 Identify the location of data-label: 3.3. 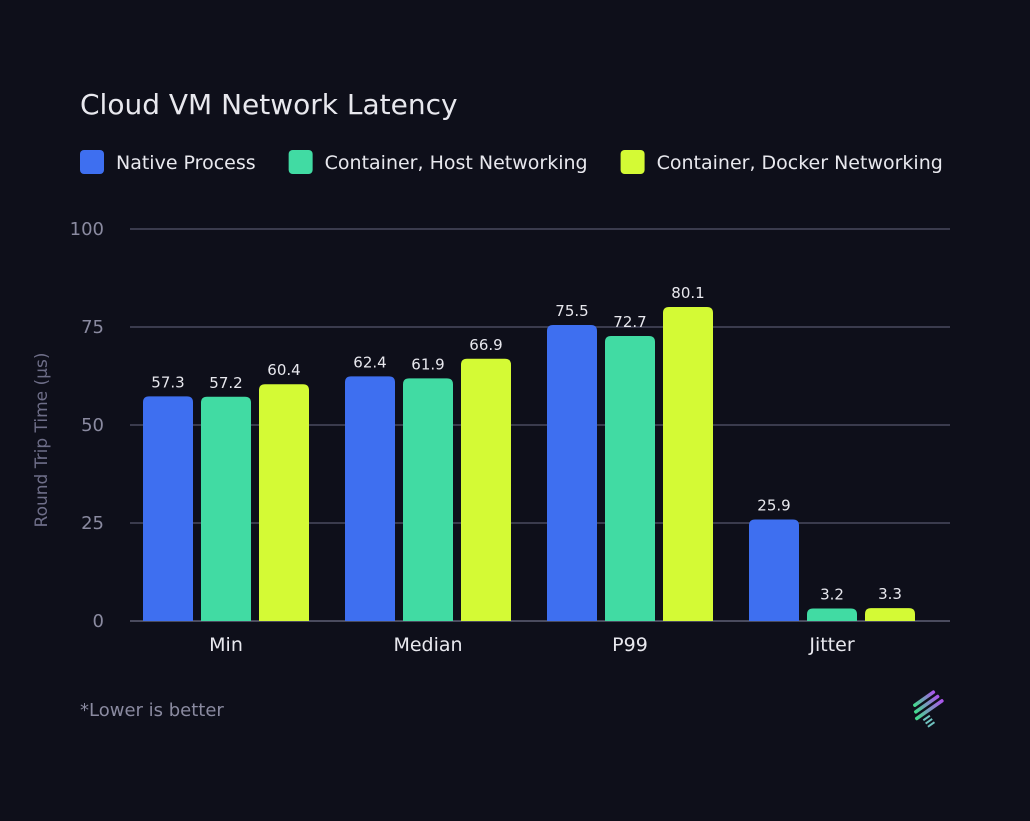
(890, 594).